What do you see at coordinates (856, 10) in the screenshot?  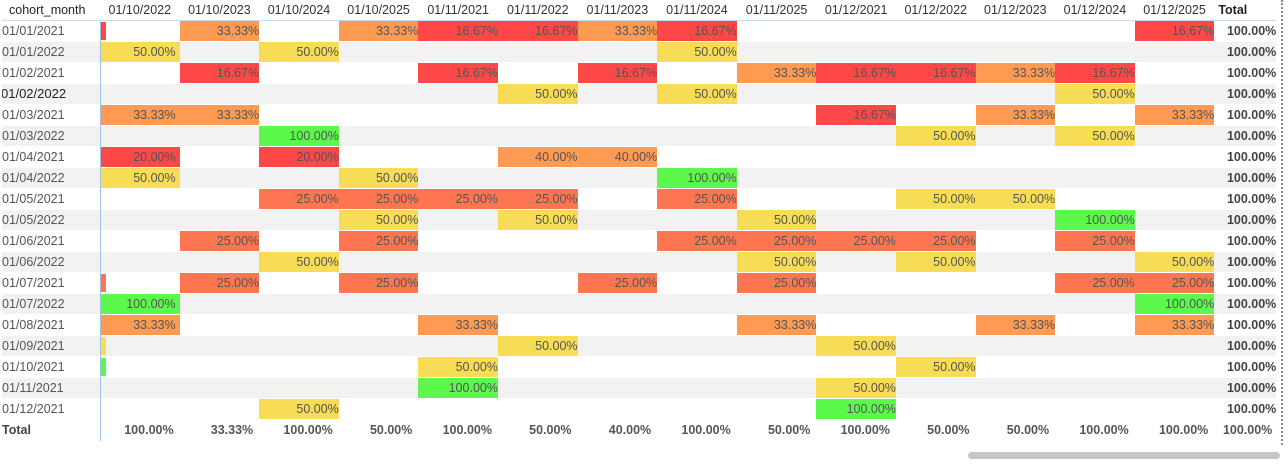 I see `column-header: 01/12/2021` at bounding box center [856, 10].